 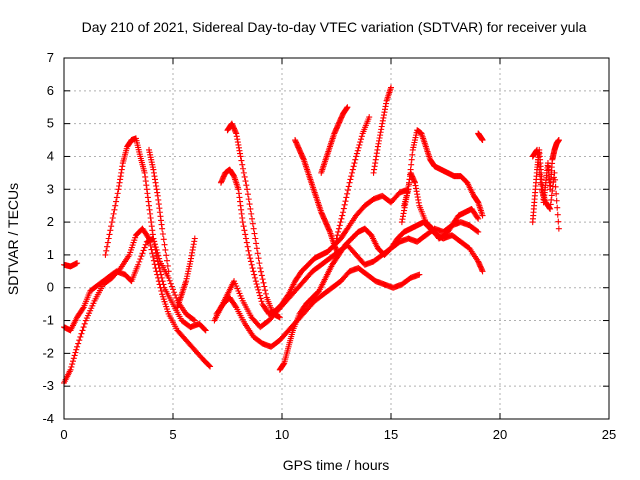 What do you see at coordinates (13, 239) in the screenshot?
I see `y-axis-label: SDTVAR / TECUs` at bounding box center [13, 239].